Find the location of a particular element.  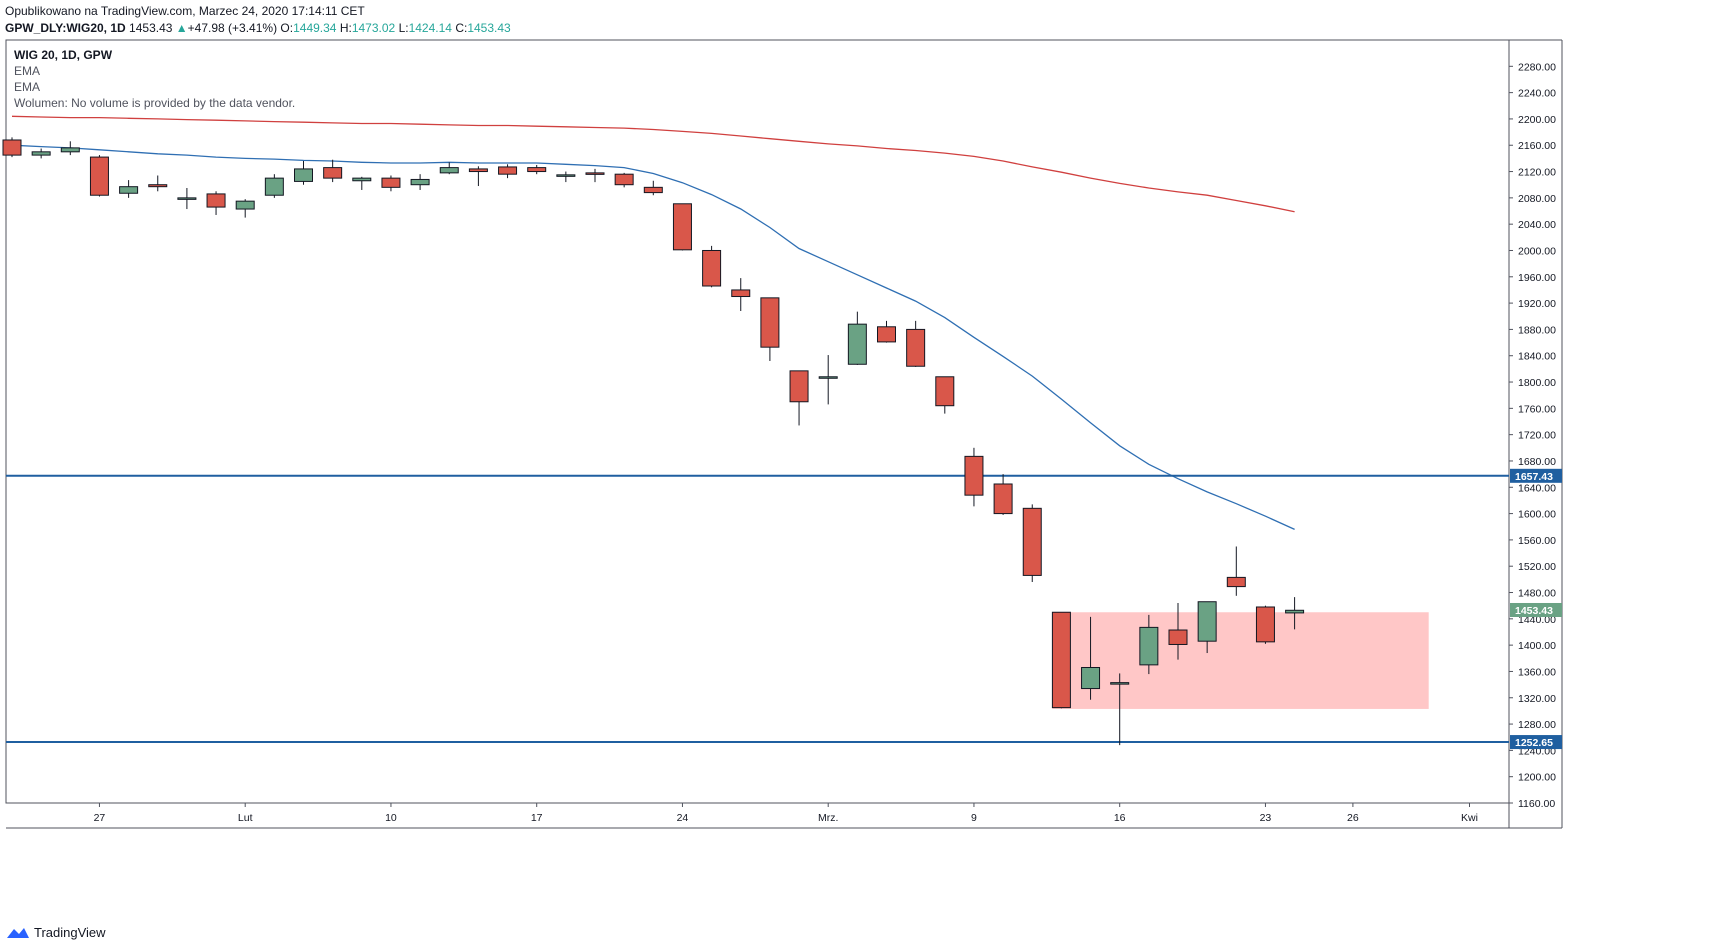

y-tick-label: 1920.00 is located at coordinates (1537, 304).